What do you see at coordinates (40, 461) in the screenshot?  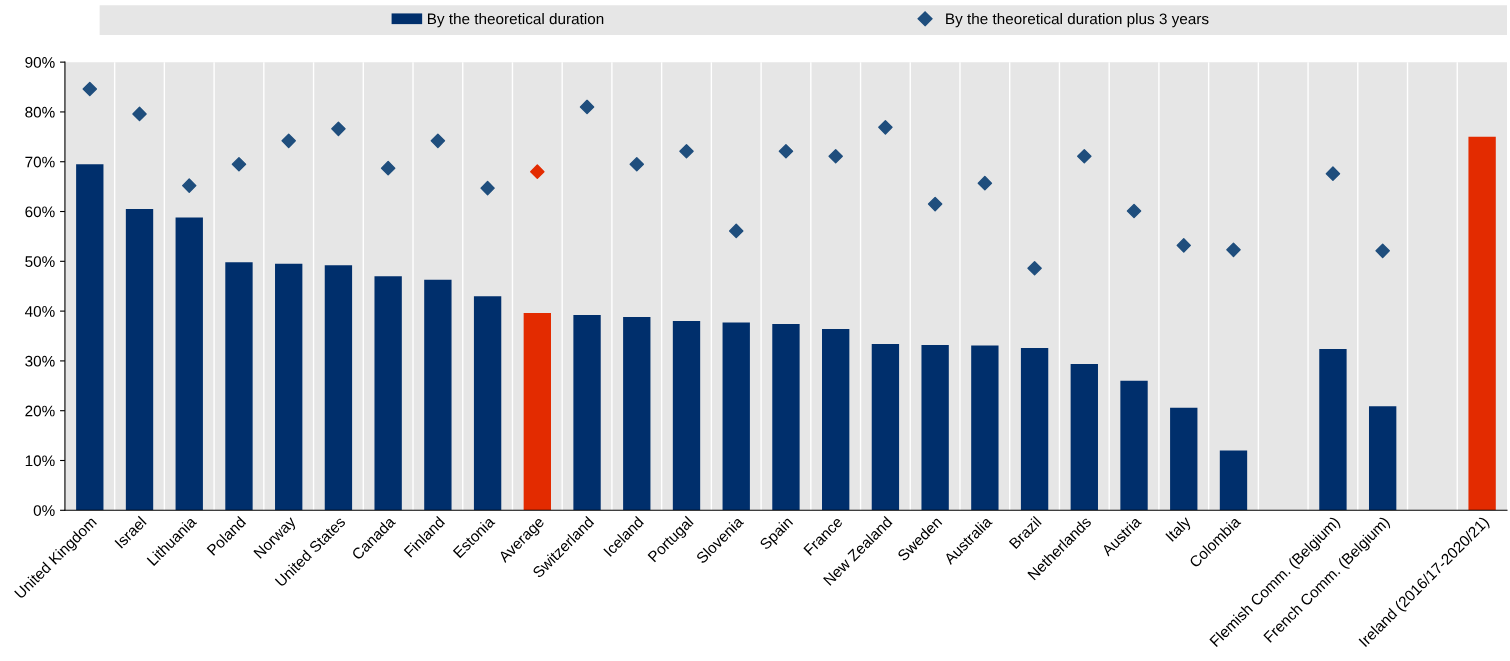 I see `y-tick-label: 10%` at bounding box center [40, 461].